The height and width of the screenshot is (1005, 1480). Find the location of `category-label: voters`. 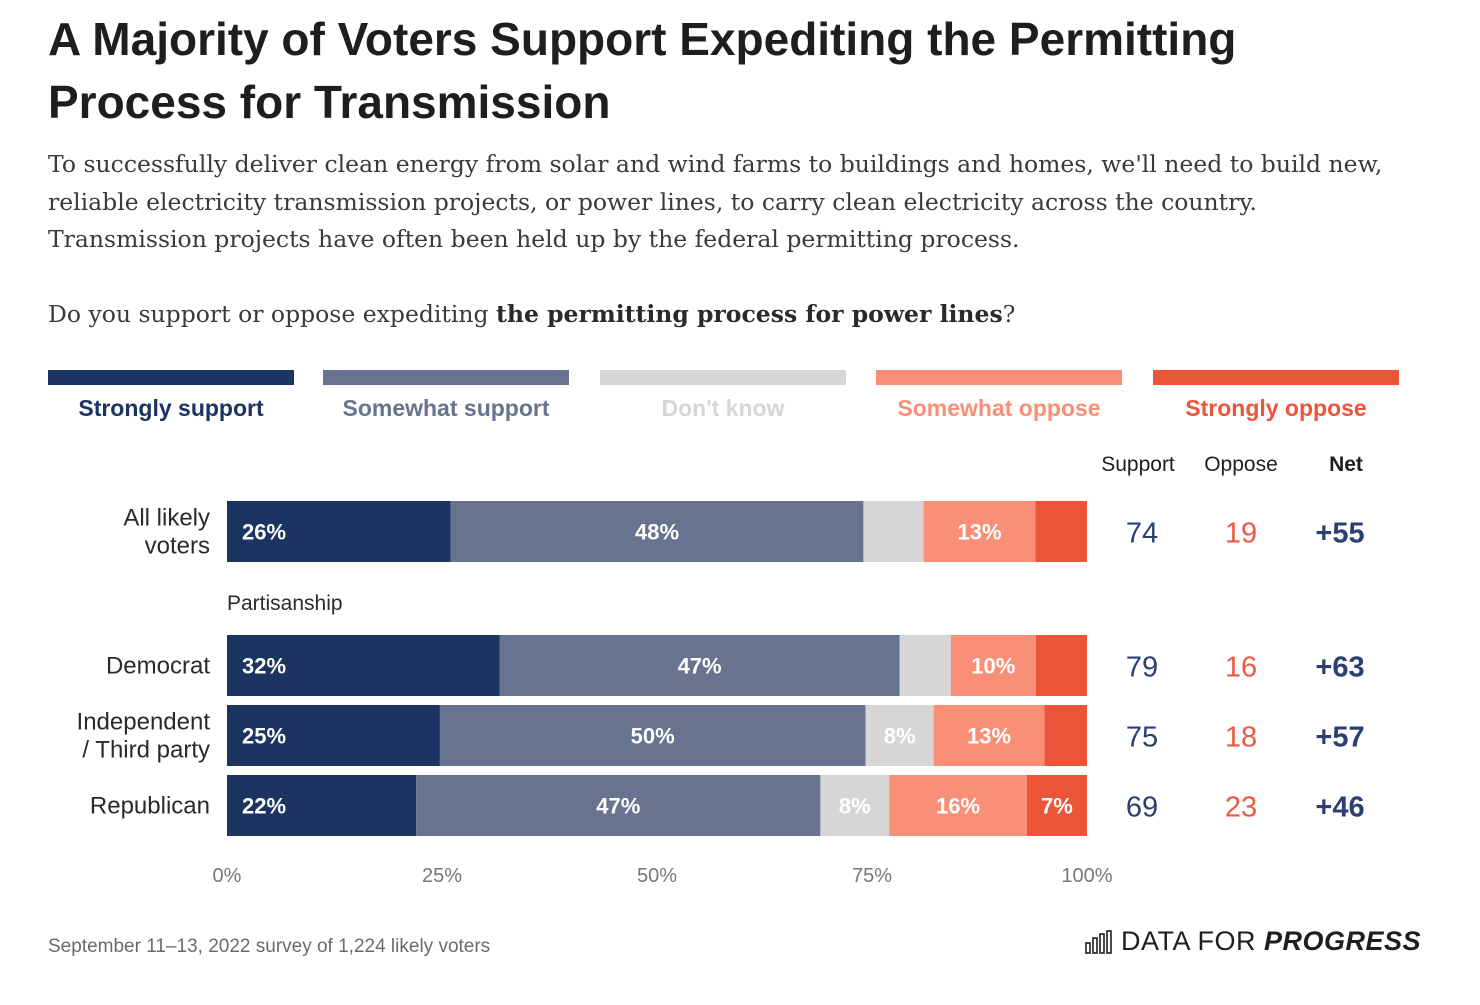

category-label: voters is located at coordinates (177, 546).